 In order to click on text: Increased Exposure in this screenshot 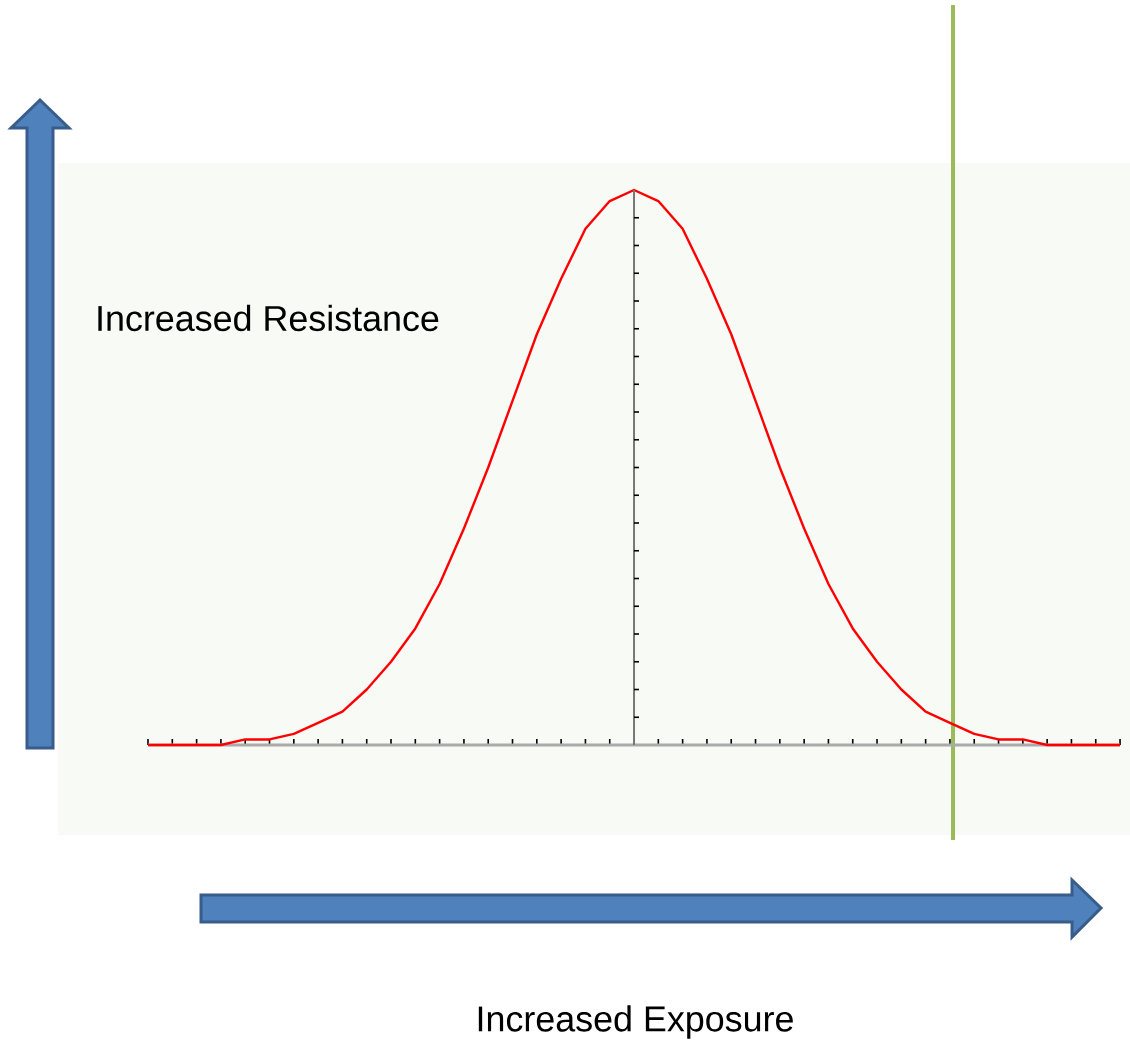, I will do `click(635, 1022)`.